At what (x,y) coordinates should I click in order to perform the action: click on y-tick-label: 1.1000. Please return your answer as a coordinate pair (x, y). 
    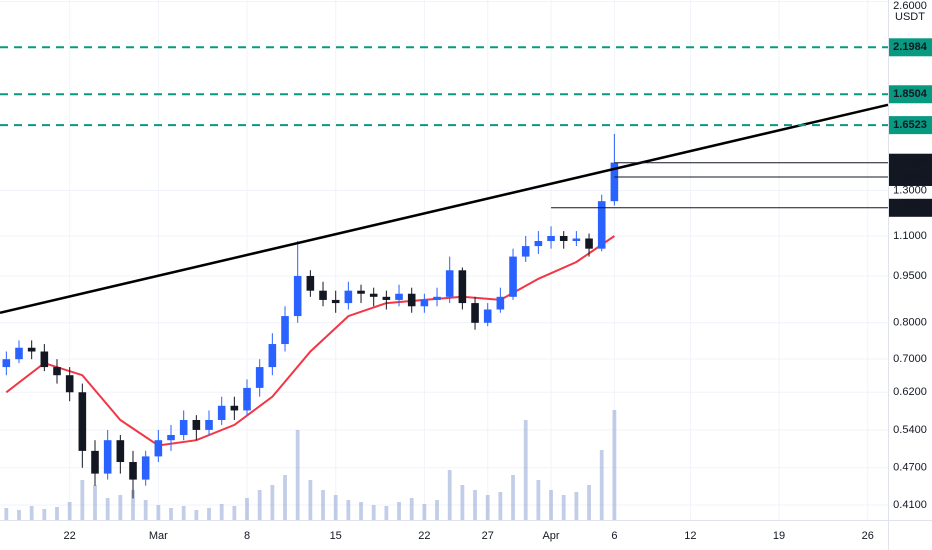
    Looking at the image, I should click on (910, 236).